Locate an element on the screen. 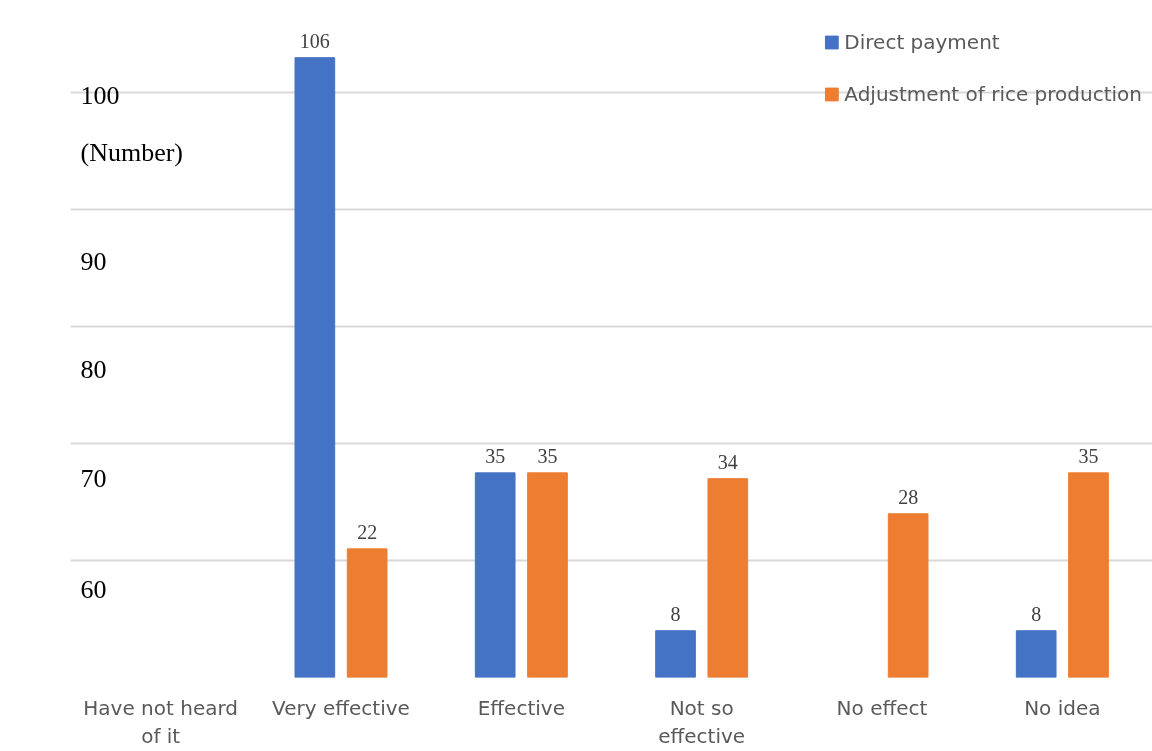 Image resolution: width=1152 pixels, height=751 pixels. annotation: 60 is located at coordinates (93, 589).